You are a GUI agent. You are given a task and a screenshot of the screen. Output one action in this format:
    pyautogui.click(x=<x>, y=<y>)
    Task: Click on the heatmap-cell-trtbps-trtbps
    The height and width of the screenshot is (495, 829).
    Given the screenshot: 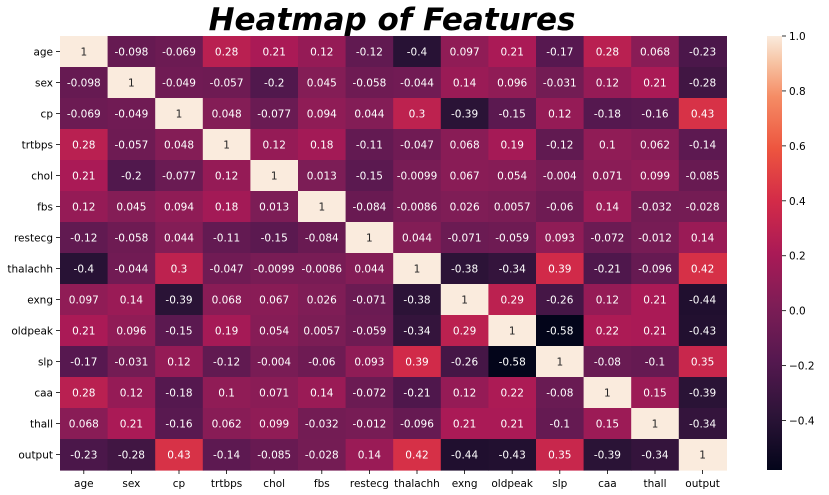 What is the action you would take?
    pyautogui.click(x=226, y=145)
    